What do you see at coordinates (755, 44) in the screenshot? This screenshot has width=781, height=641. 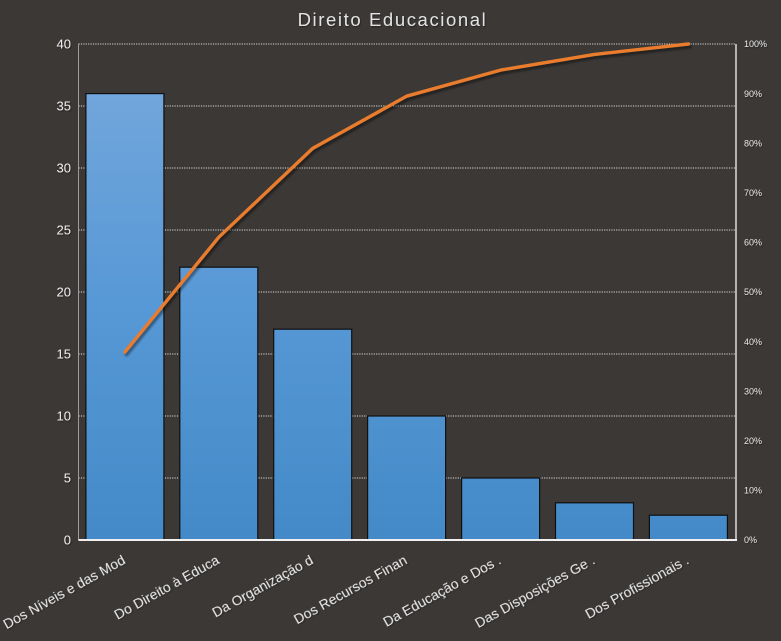 I see `svg-text: 100%` at bounding box center [755, 44].